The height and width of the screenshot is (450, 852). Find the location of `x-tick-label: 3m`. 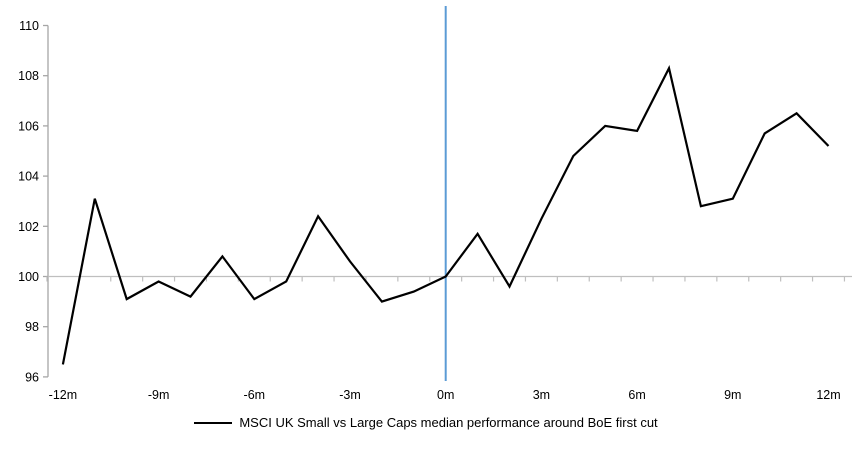

x-tick-label: 3m is located at coordinates (541, 395).